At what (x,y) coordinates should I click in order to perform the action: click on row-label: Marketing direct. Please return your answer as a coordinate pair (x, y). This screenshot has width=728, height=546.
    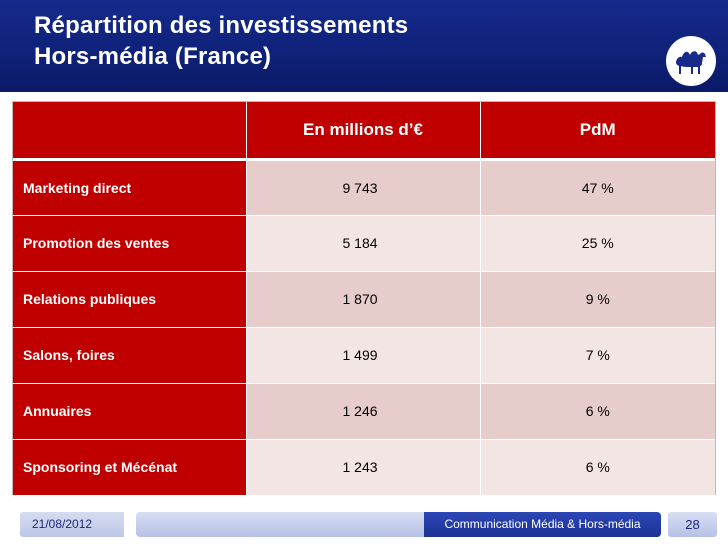
    Looking at the image, I should click on (129, 187).